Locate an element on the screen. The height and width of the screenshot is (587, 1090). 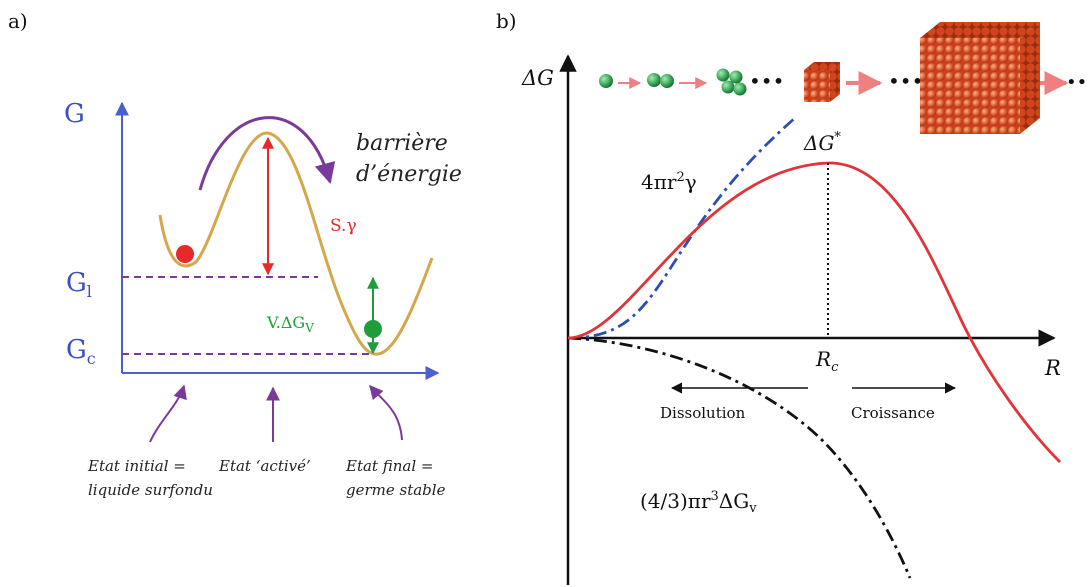
barrier-label-line2: d’énergie is located at coordinates (409, 174).